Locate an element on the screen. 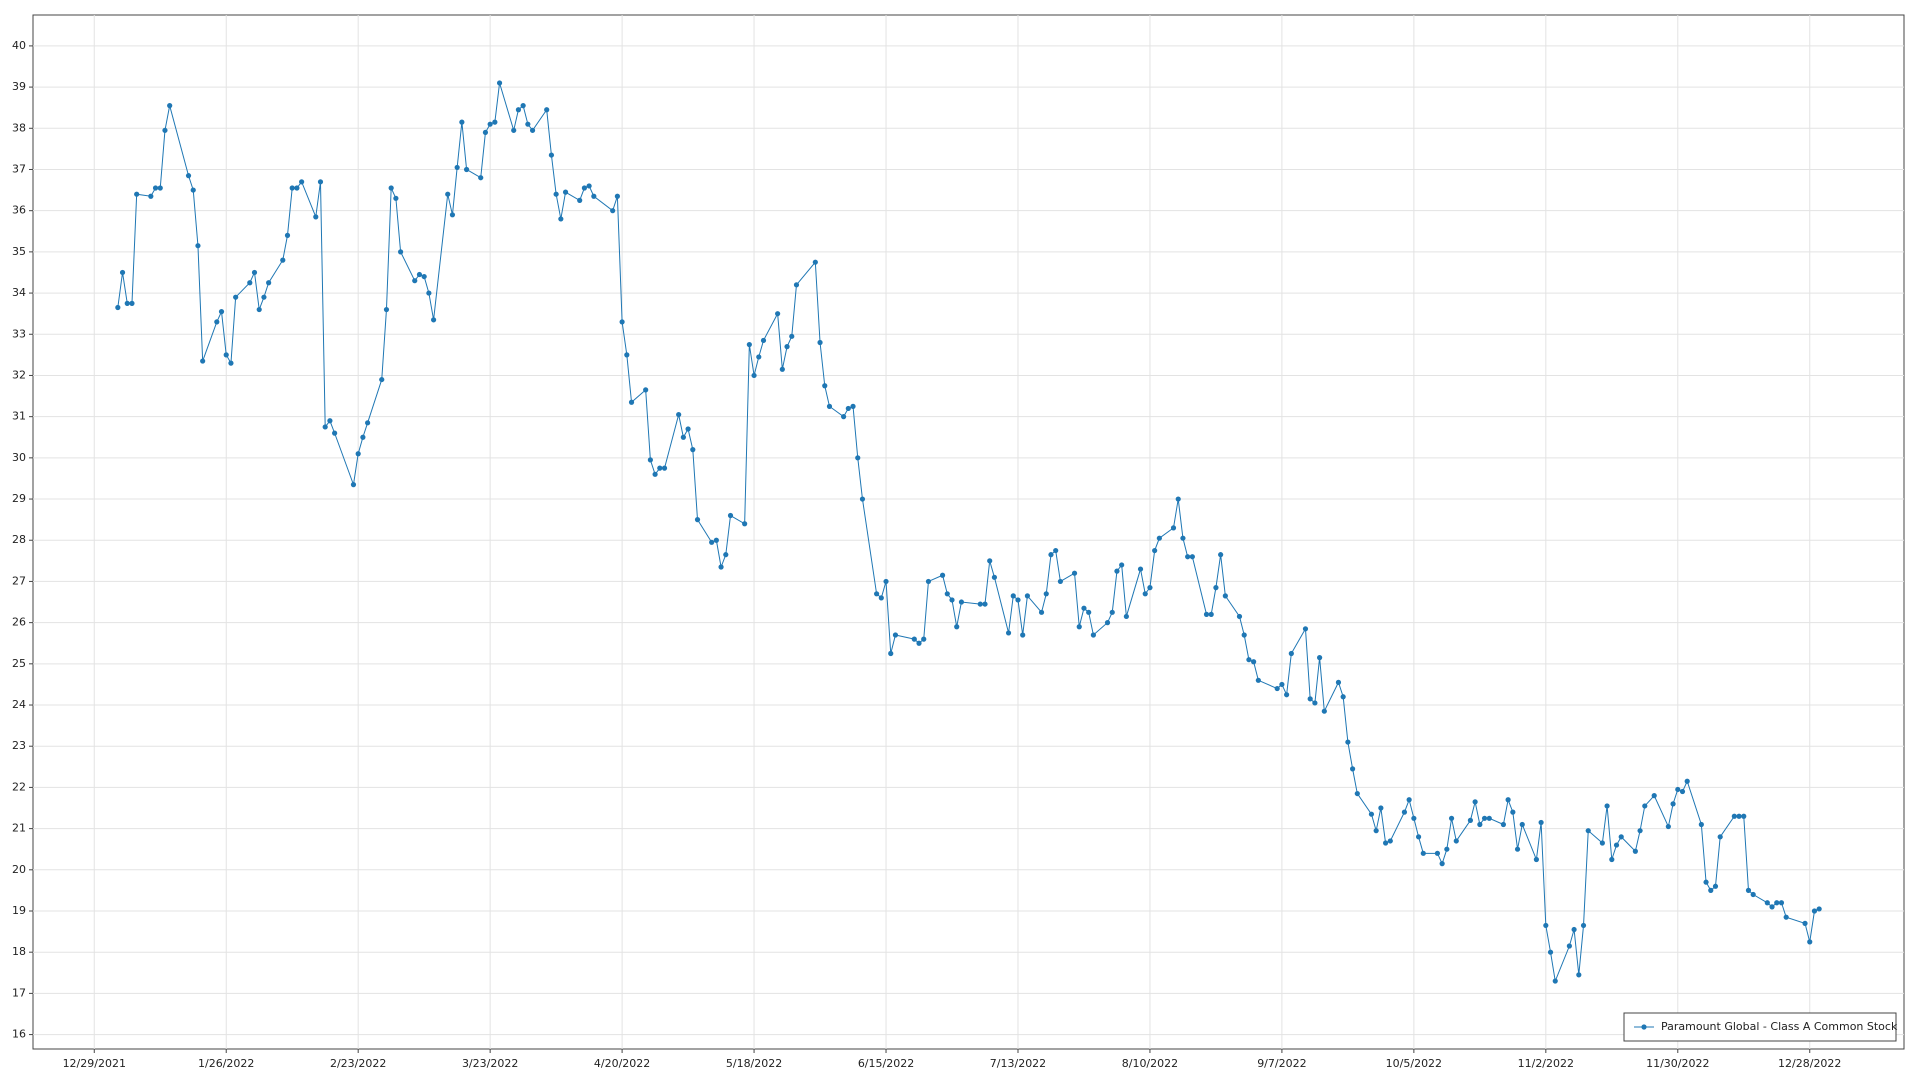 The width and height of the screenshot is (1920, 1080). y-tick-label: 17 is located at coordinates (19, 992).